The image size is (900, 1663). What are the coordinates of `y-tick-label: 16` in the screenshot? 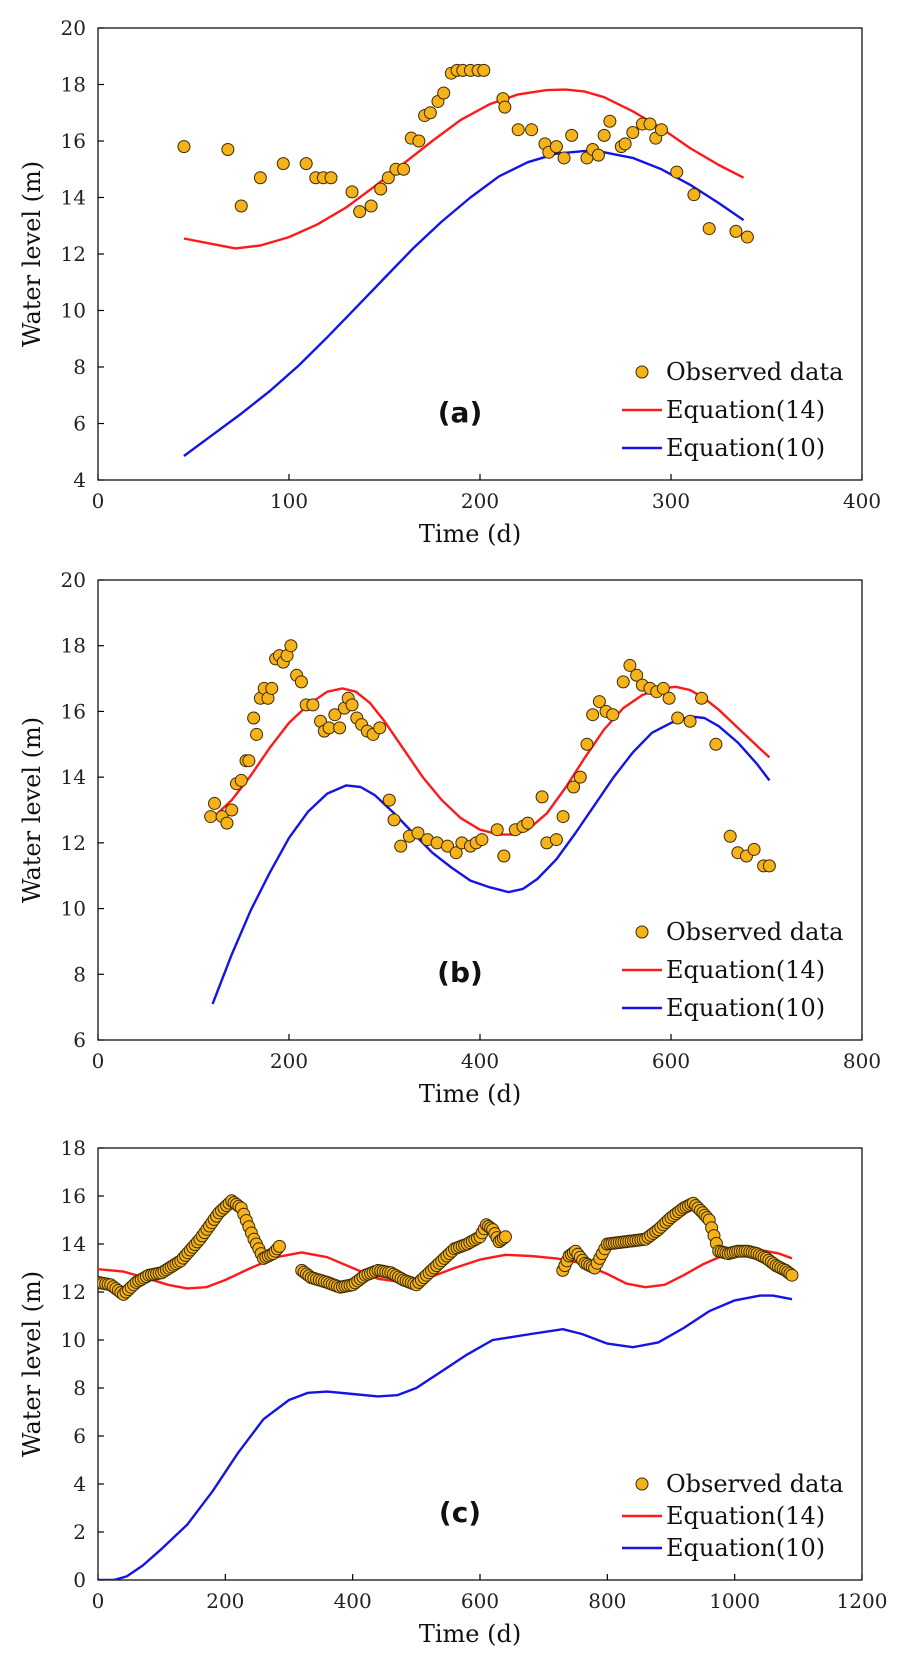 It's located at (73, 711).